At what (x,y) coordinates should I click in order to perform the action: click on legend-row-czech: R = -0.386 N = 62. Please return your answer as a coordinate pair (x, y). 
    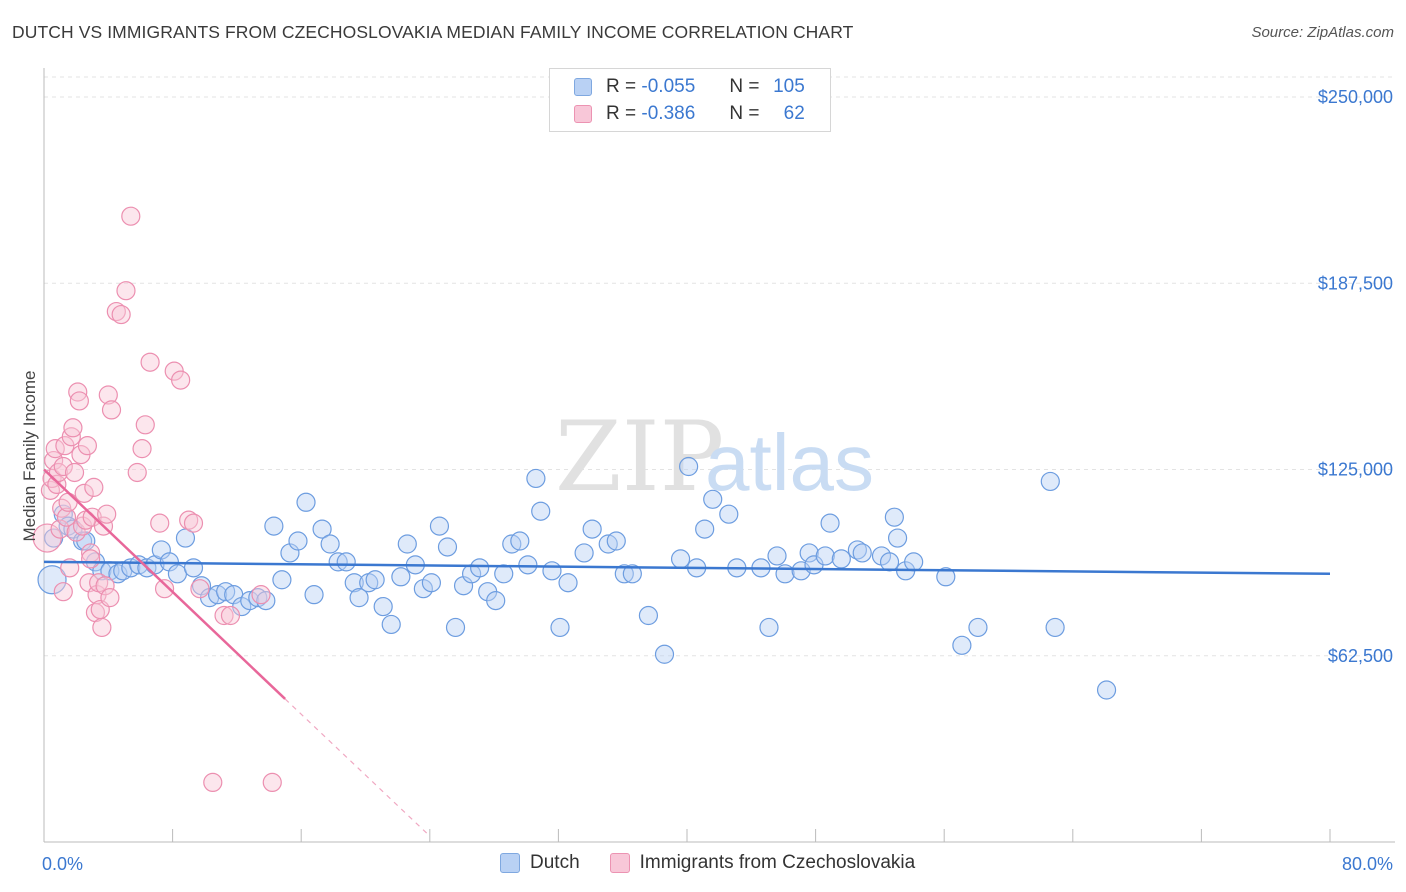
    Looking at the image, I should click on (677, 114).